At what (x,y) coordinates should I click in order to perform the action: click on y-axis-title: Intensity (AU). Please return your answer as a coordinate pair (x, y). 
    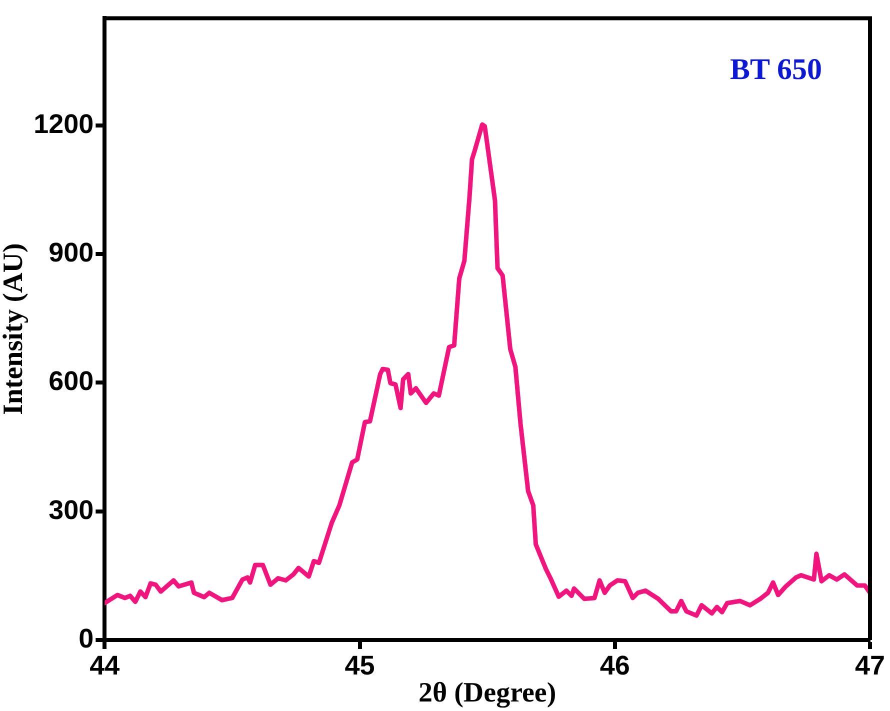
    Looking at the image, I should click on (15, 329).